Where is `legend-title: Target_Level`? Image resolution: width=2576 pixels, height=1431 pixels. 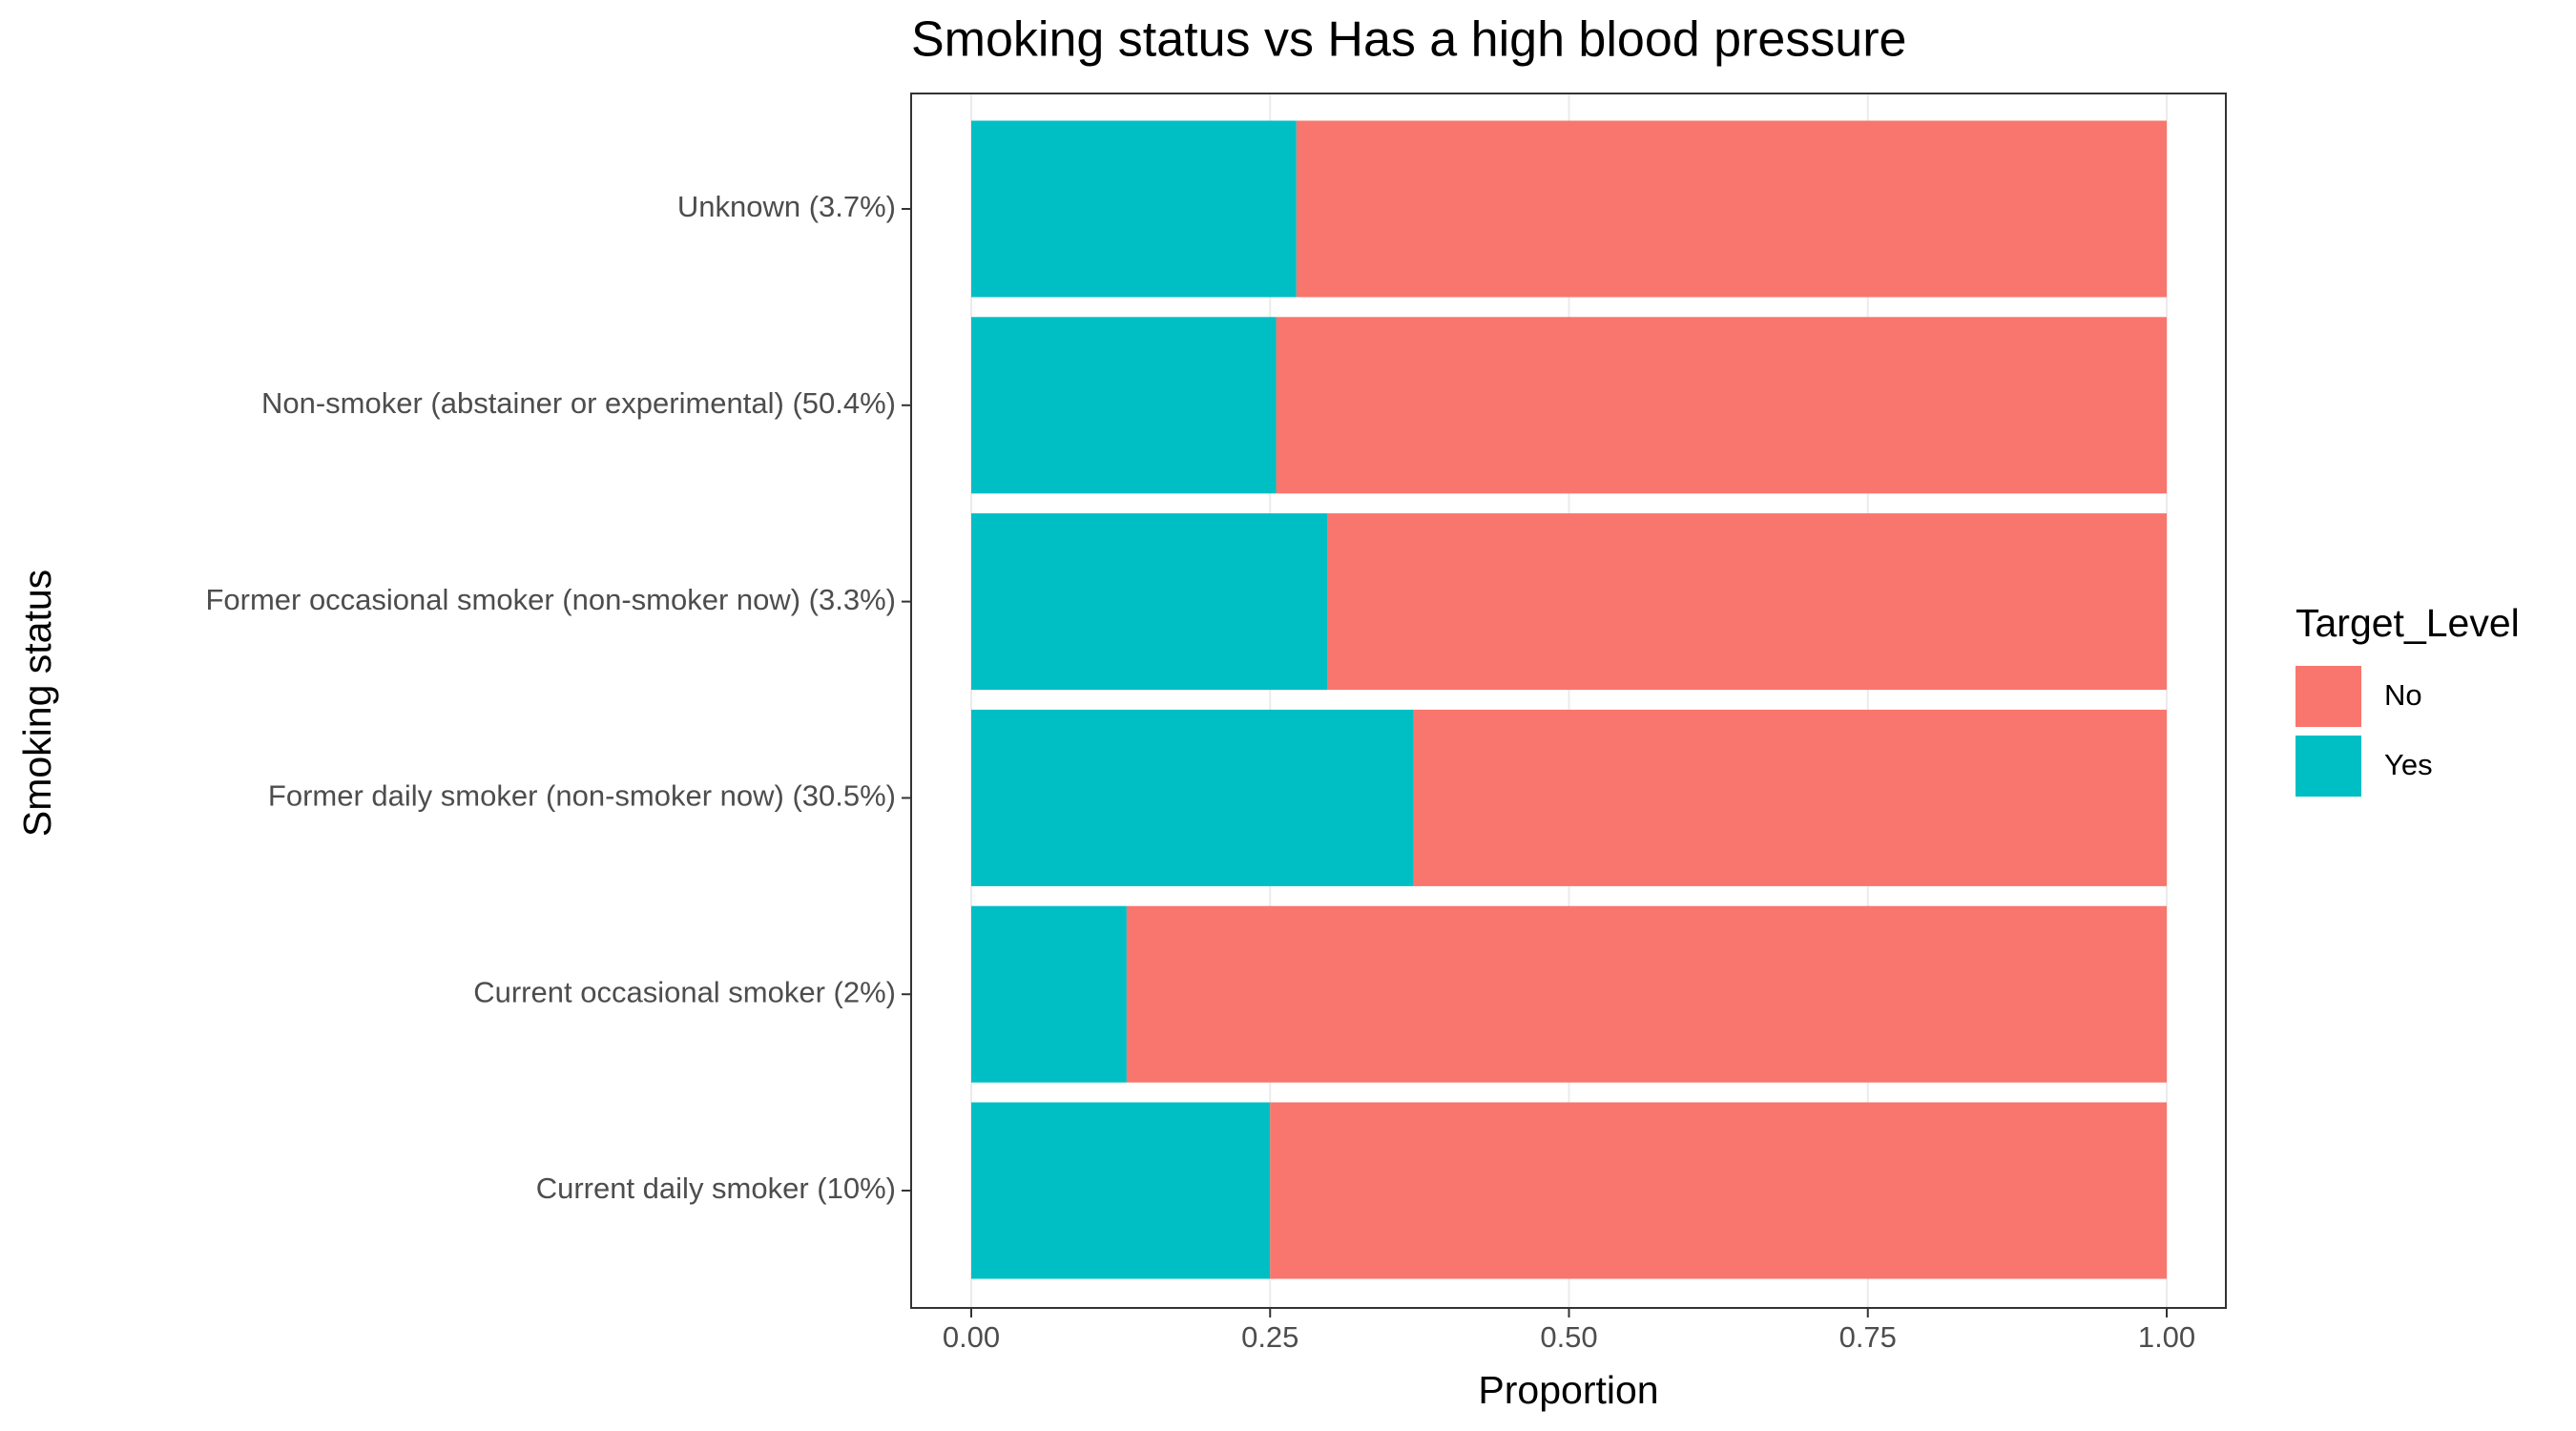
legend-title: Target_Level is located at coordinates (2408, 623).